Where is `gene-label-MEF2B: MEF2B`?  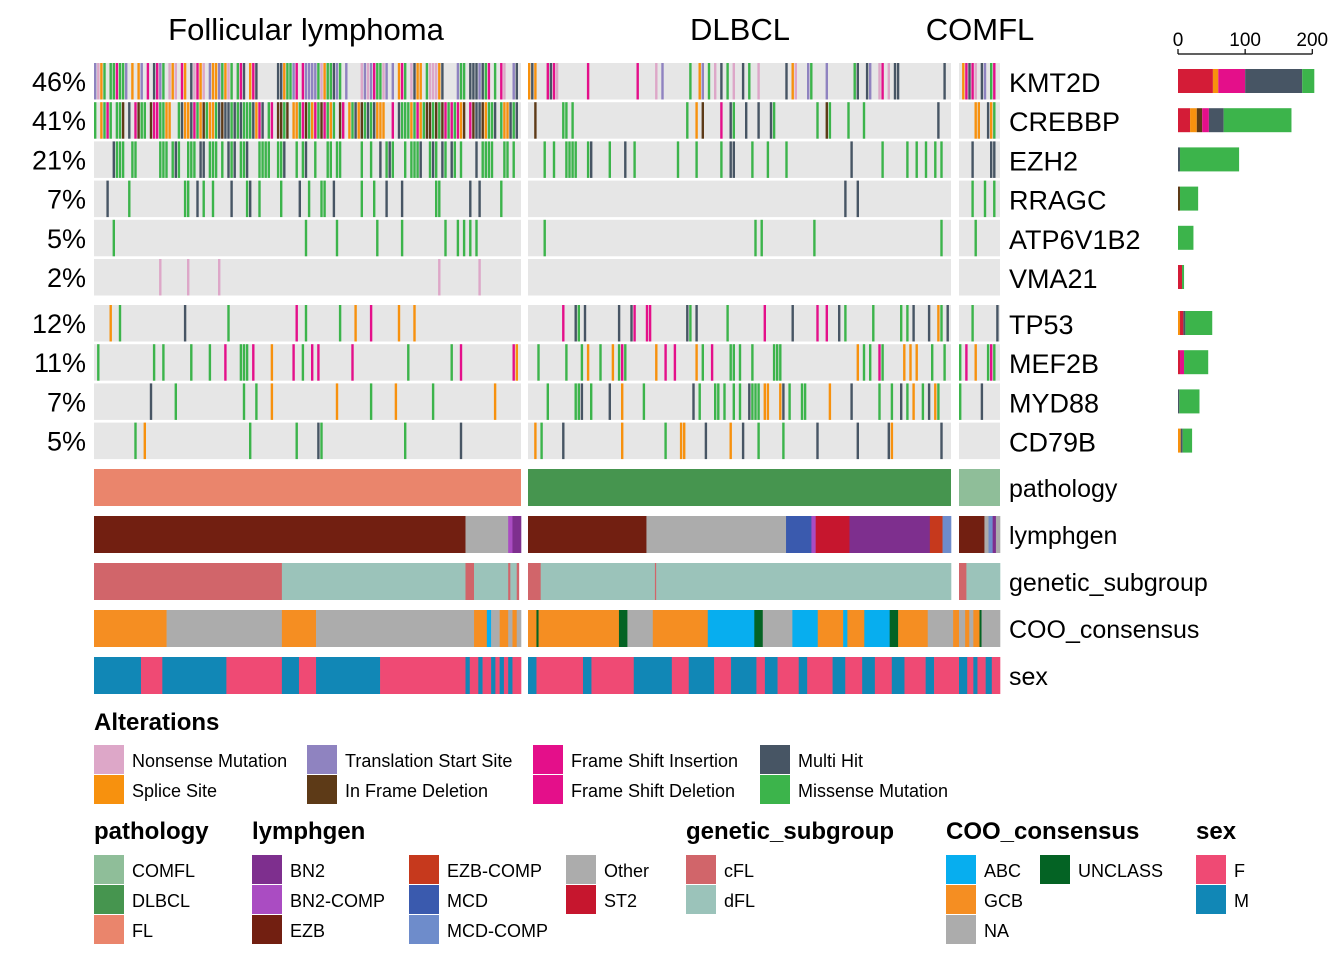
gene-label-MEF2B: MEF2B is located at coordinates (1054, 364).